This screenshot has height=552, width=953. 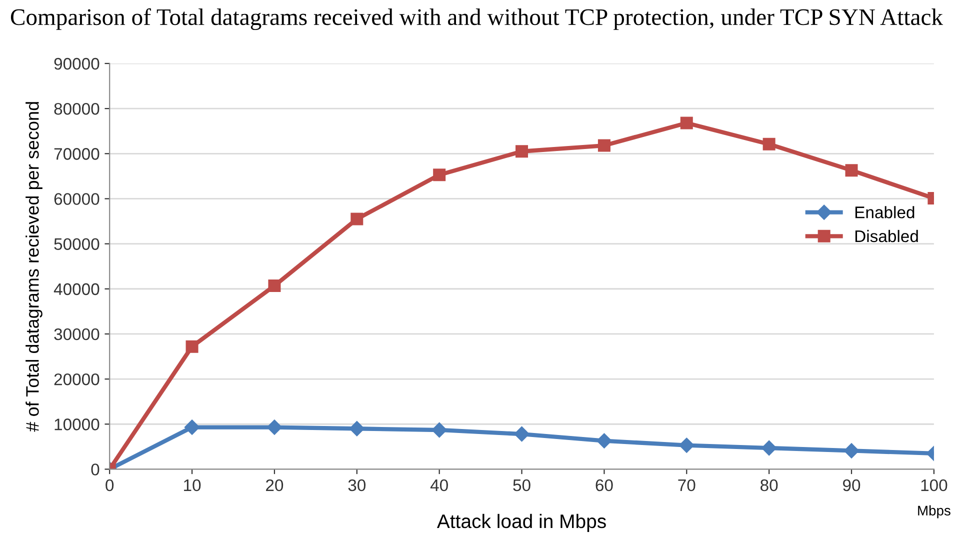 What do you see at coordinates (192, 485) in the screenshot?
I see `x-tick-label: 10` at bounding box center [192, 485].